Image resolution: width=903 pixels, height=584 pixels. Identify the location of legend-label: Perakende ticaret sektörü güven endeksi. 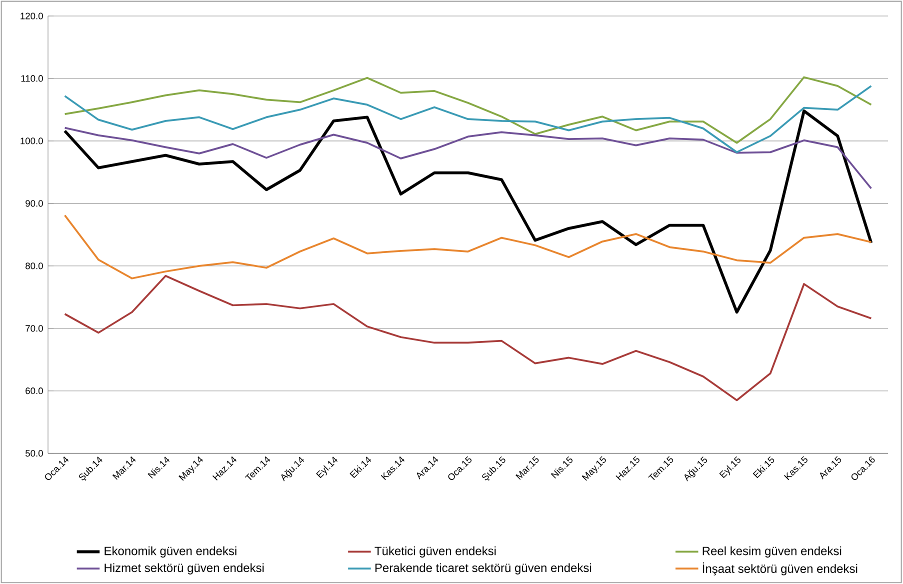
(483, 568).